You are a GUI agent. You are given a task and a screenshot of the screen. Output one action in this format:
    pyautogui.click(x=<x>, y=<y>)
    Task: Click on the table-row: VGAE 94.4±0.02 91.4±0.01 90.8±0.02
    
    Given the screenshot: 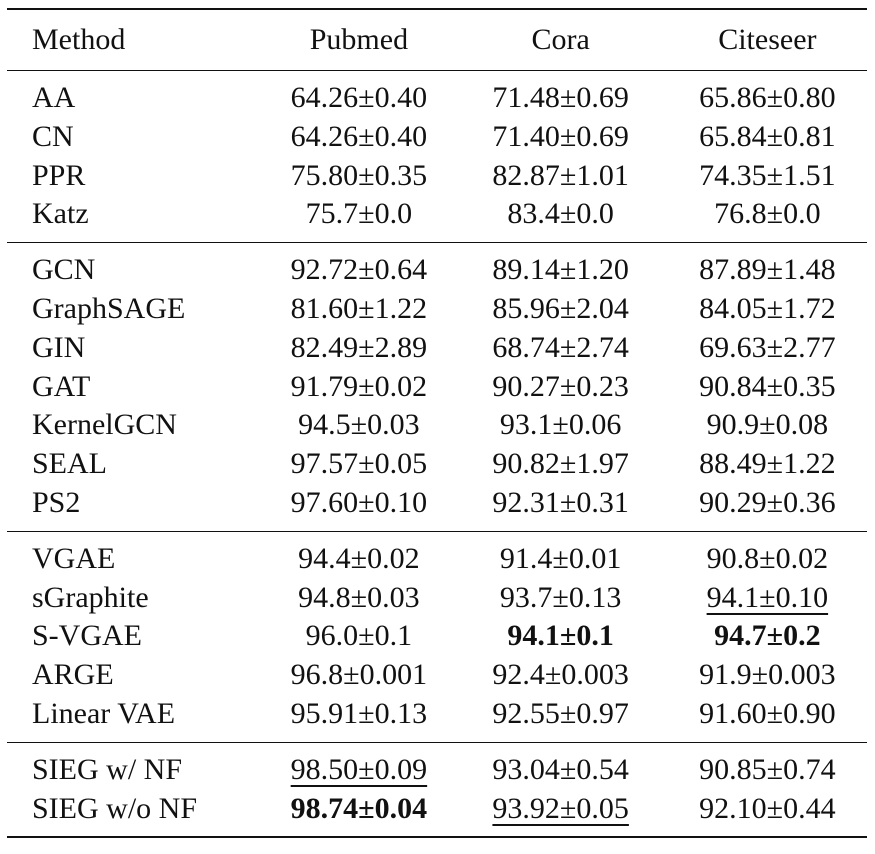 What is the action you would take?
    pyautogui.click(x=437, y=554)
    